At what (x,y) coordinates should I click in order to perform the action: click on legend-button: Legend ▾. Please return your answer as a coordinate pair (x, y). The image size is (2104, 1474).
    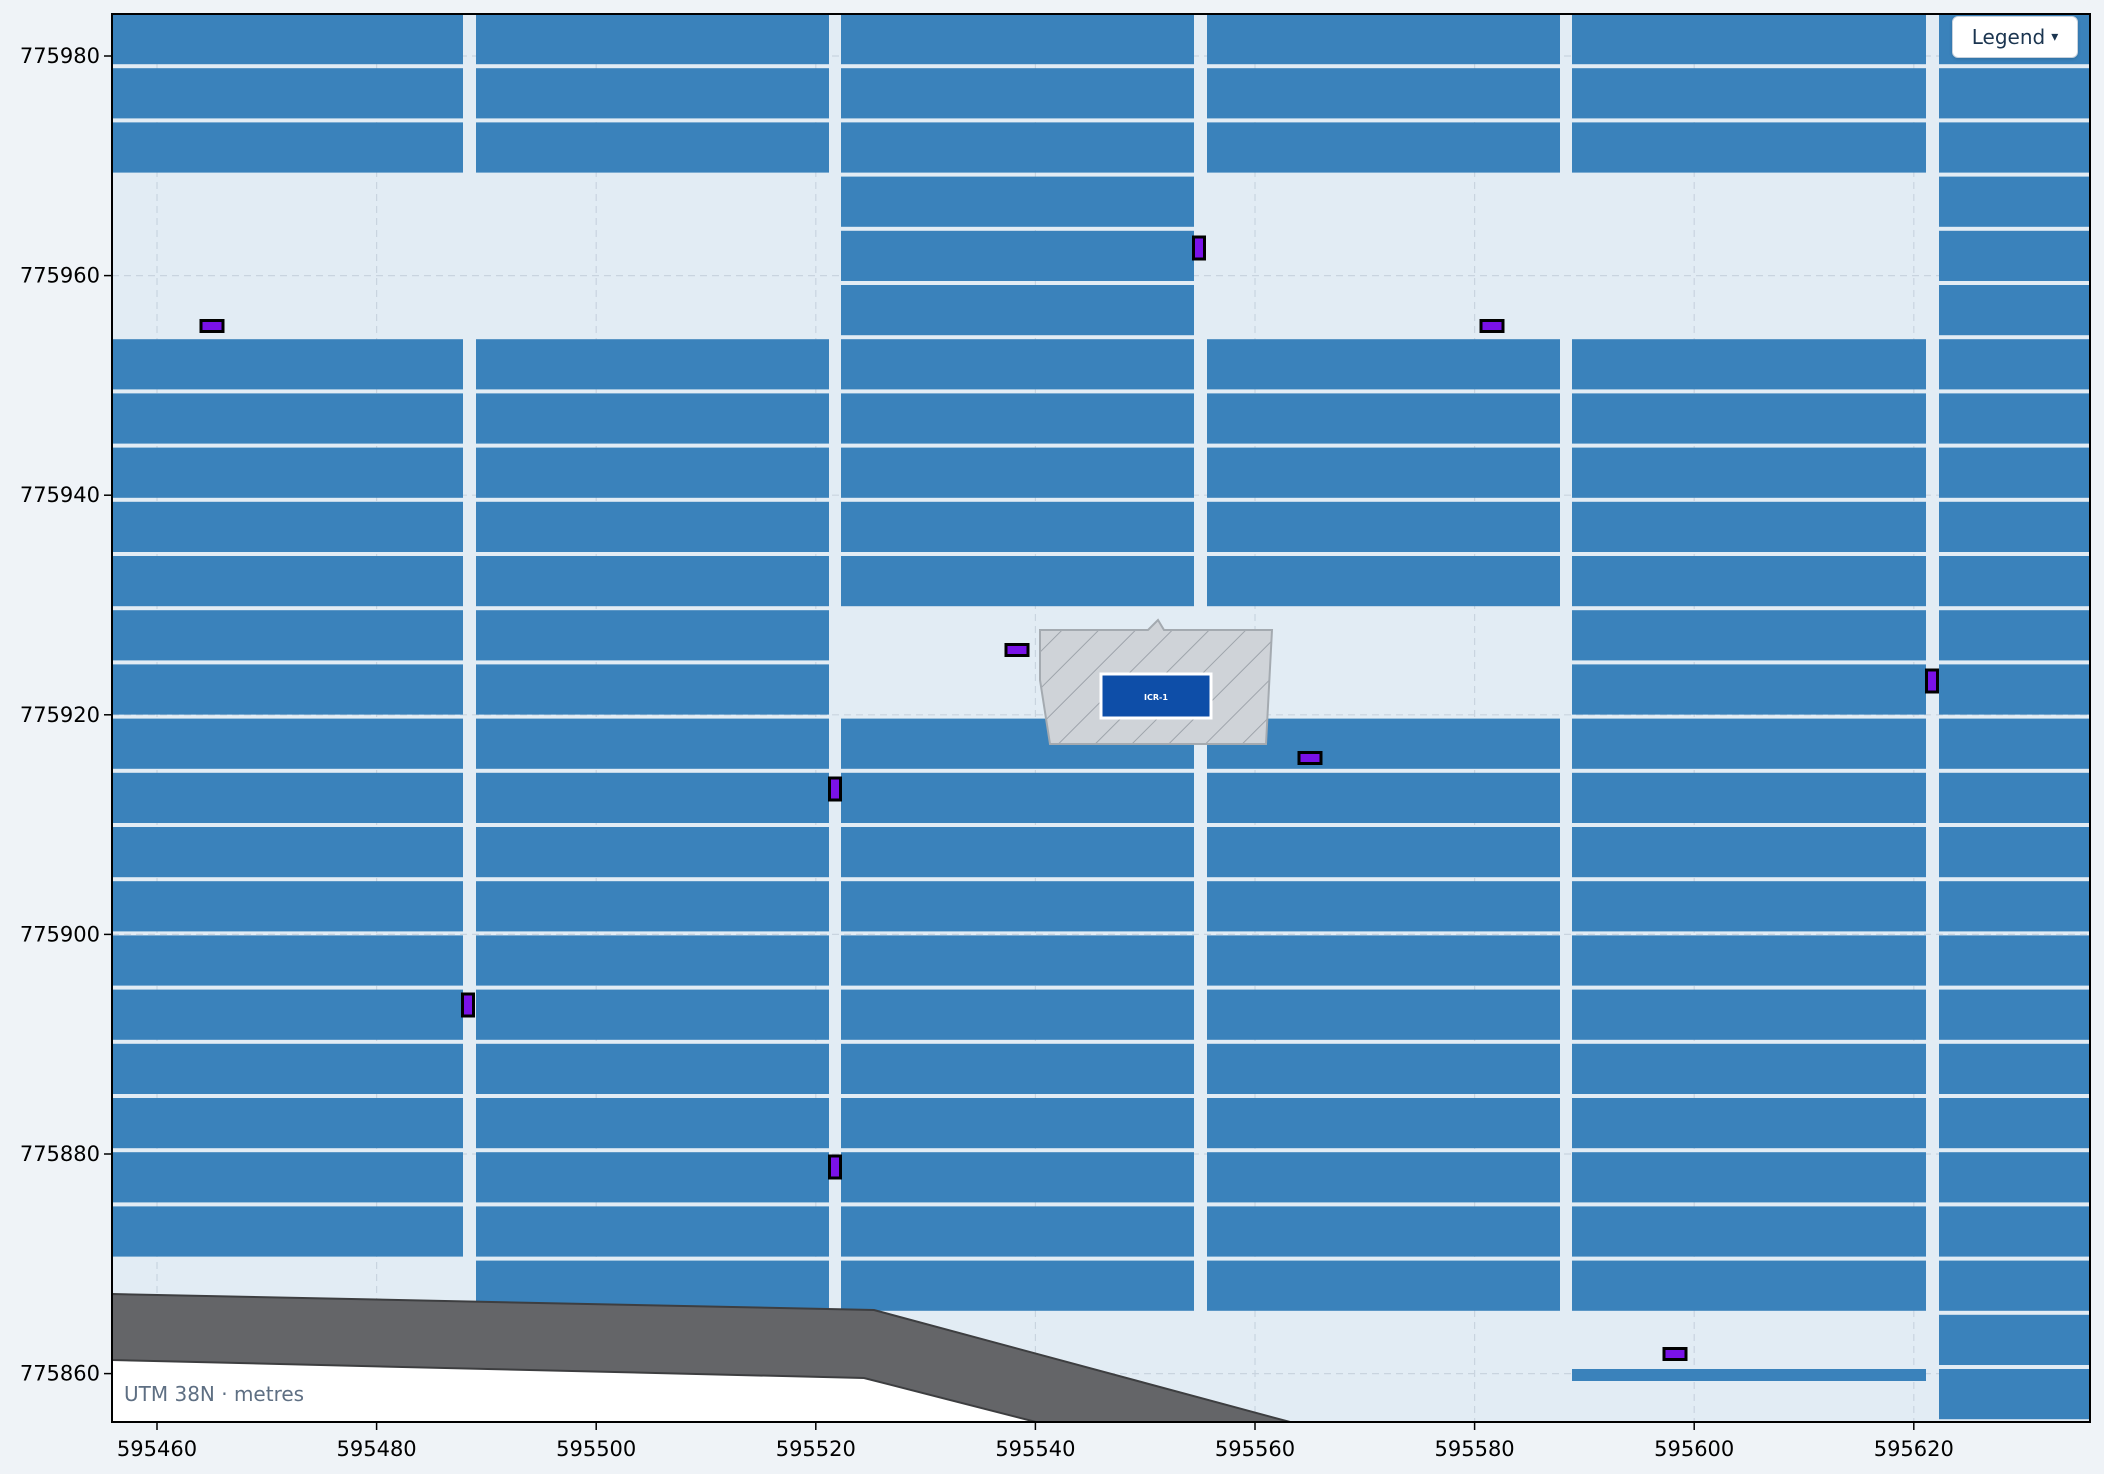
    Looking at the image, I should click on (2015, 37).